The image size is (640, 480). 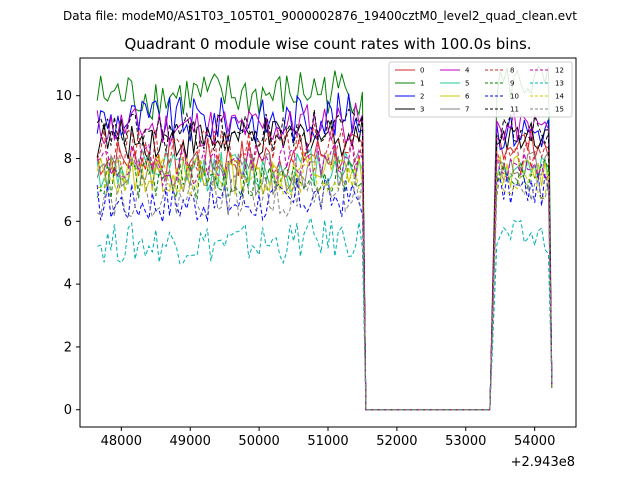 I want to click on y-axis: 0 2 4 6 8 10, so click(x=67, y=253).